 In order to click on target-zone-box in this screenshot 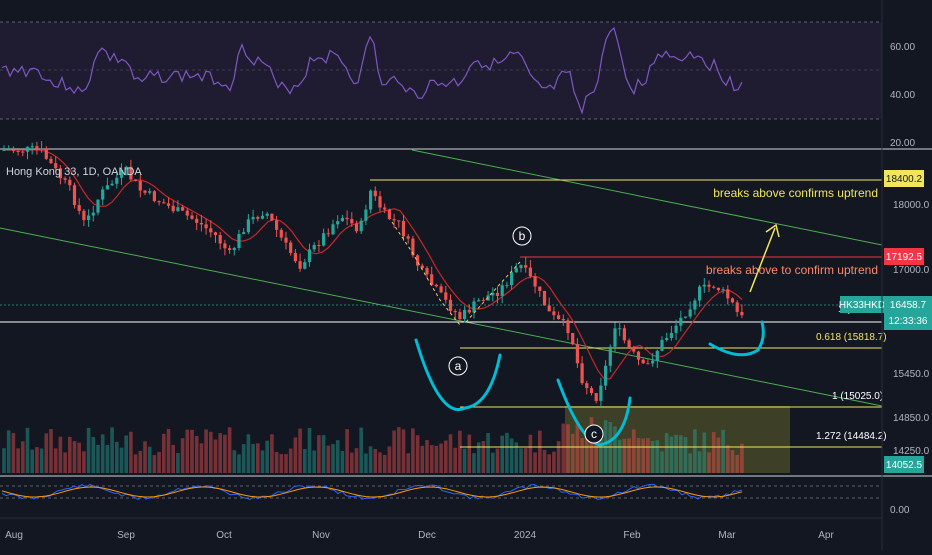, I will do `click(677, 439)`.